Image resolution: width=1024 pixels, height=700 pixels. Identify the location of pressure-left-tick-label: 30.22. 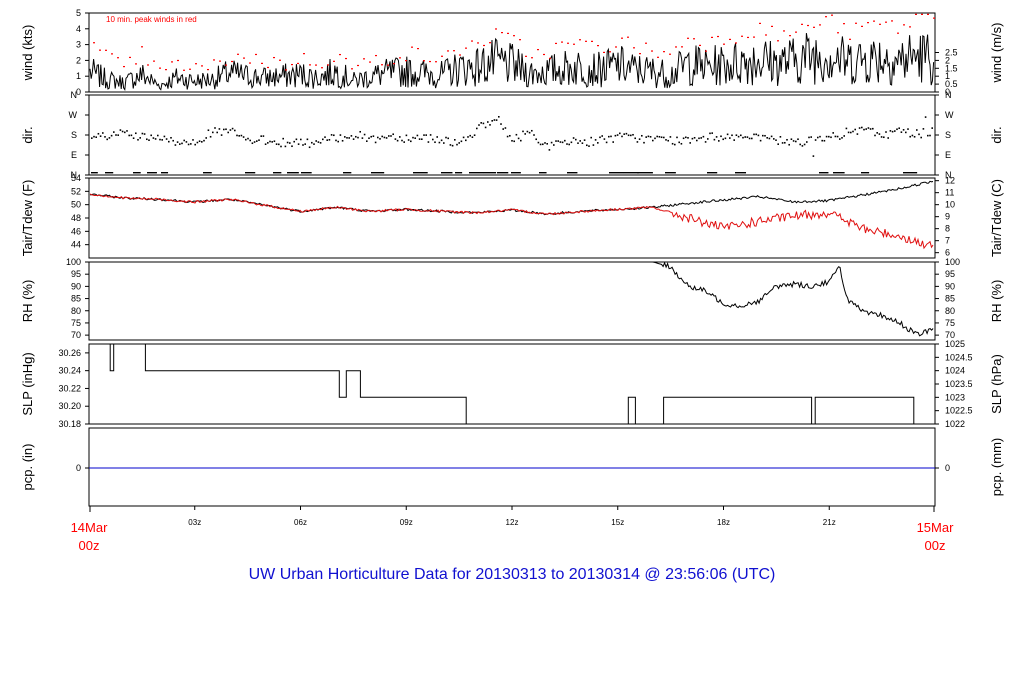
(69, 388).